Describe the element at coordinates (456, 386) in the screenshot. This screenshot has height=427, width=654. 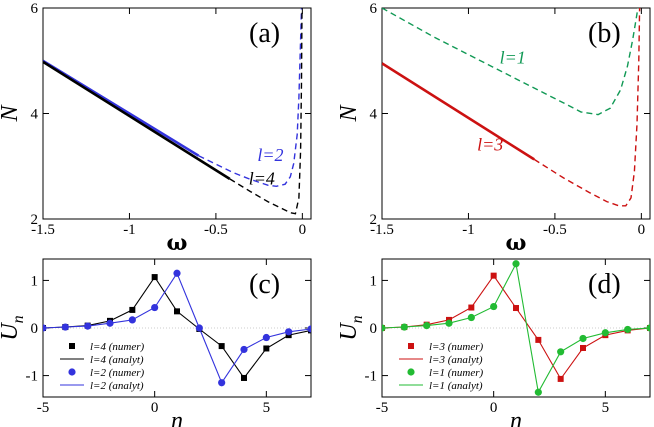
I see `legend-entry: l=1 (analyt)` at that location.